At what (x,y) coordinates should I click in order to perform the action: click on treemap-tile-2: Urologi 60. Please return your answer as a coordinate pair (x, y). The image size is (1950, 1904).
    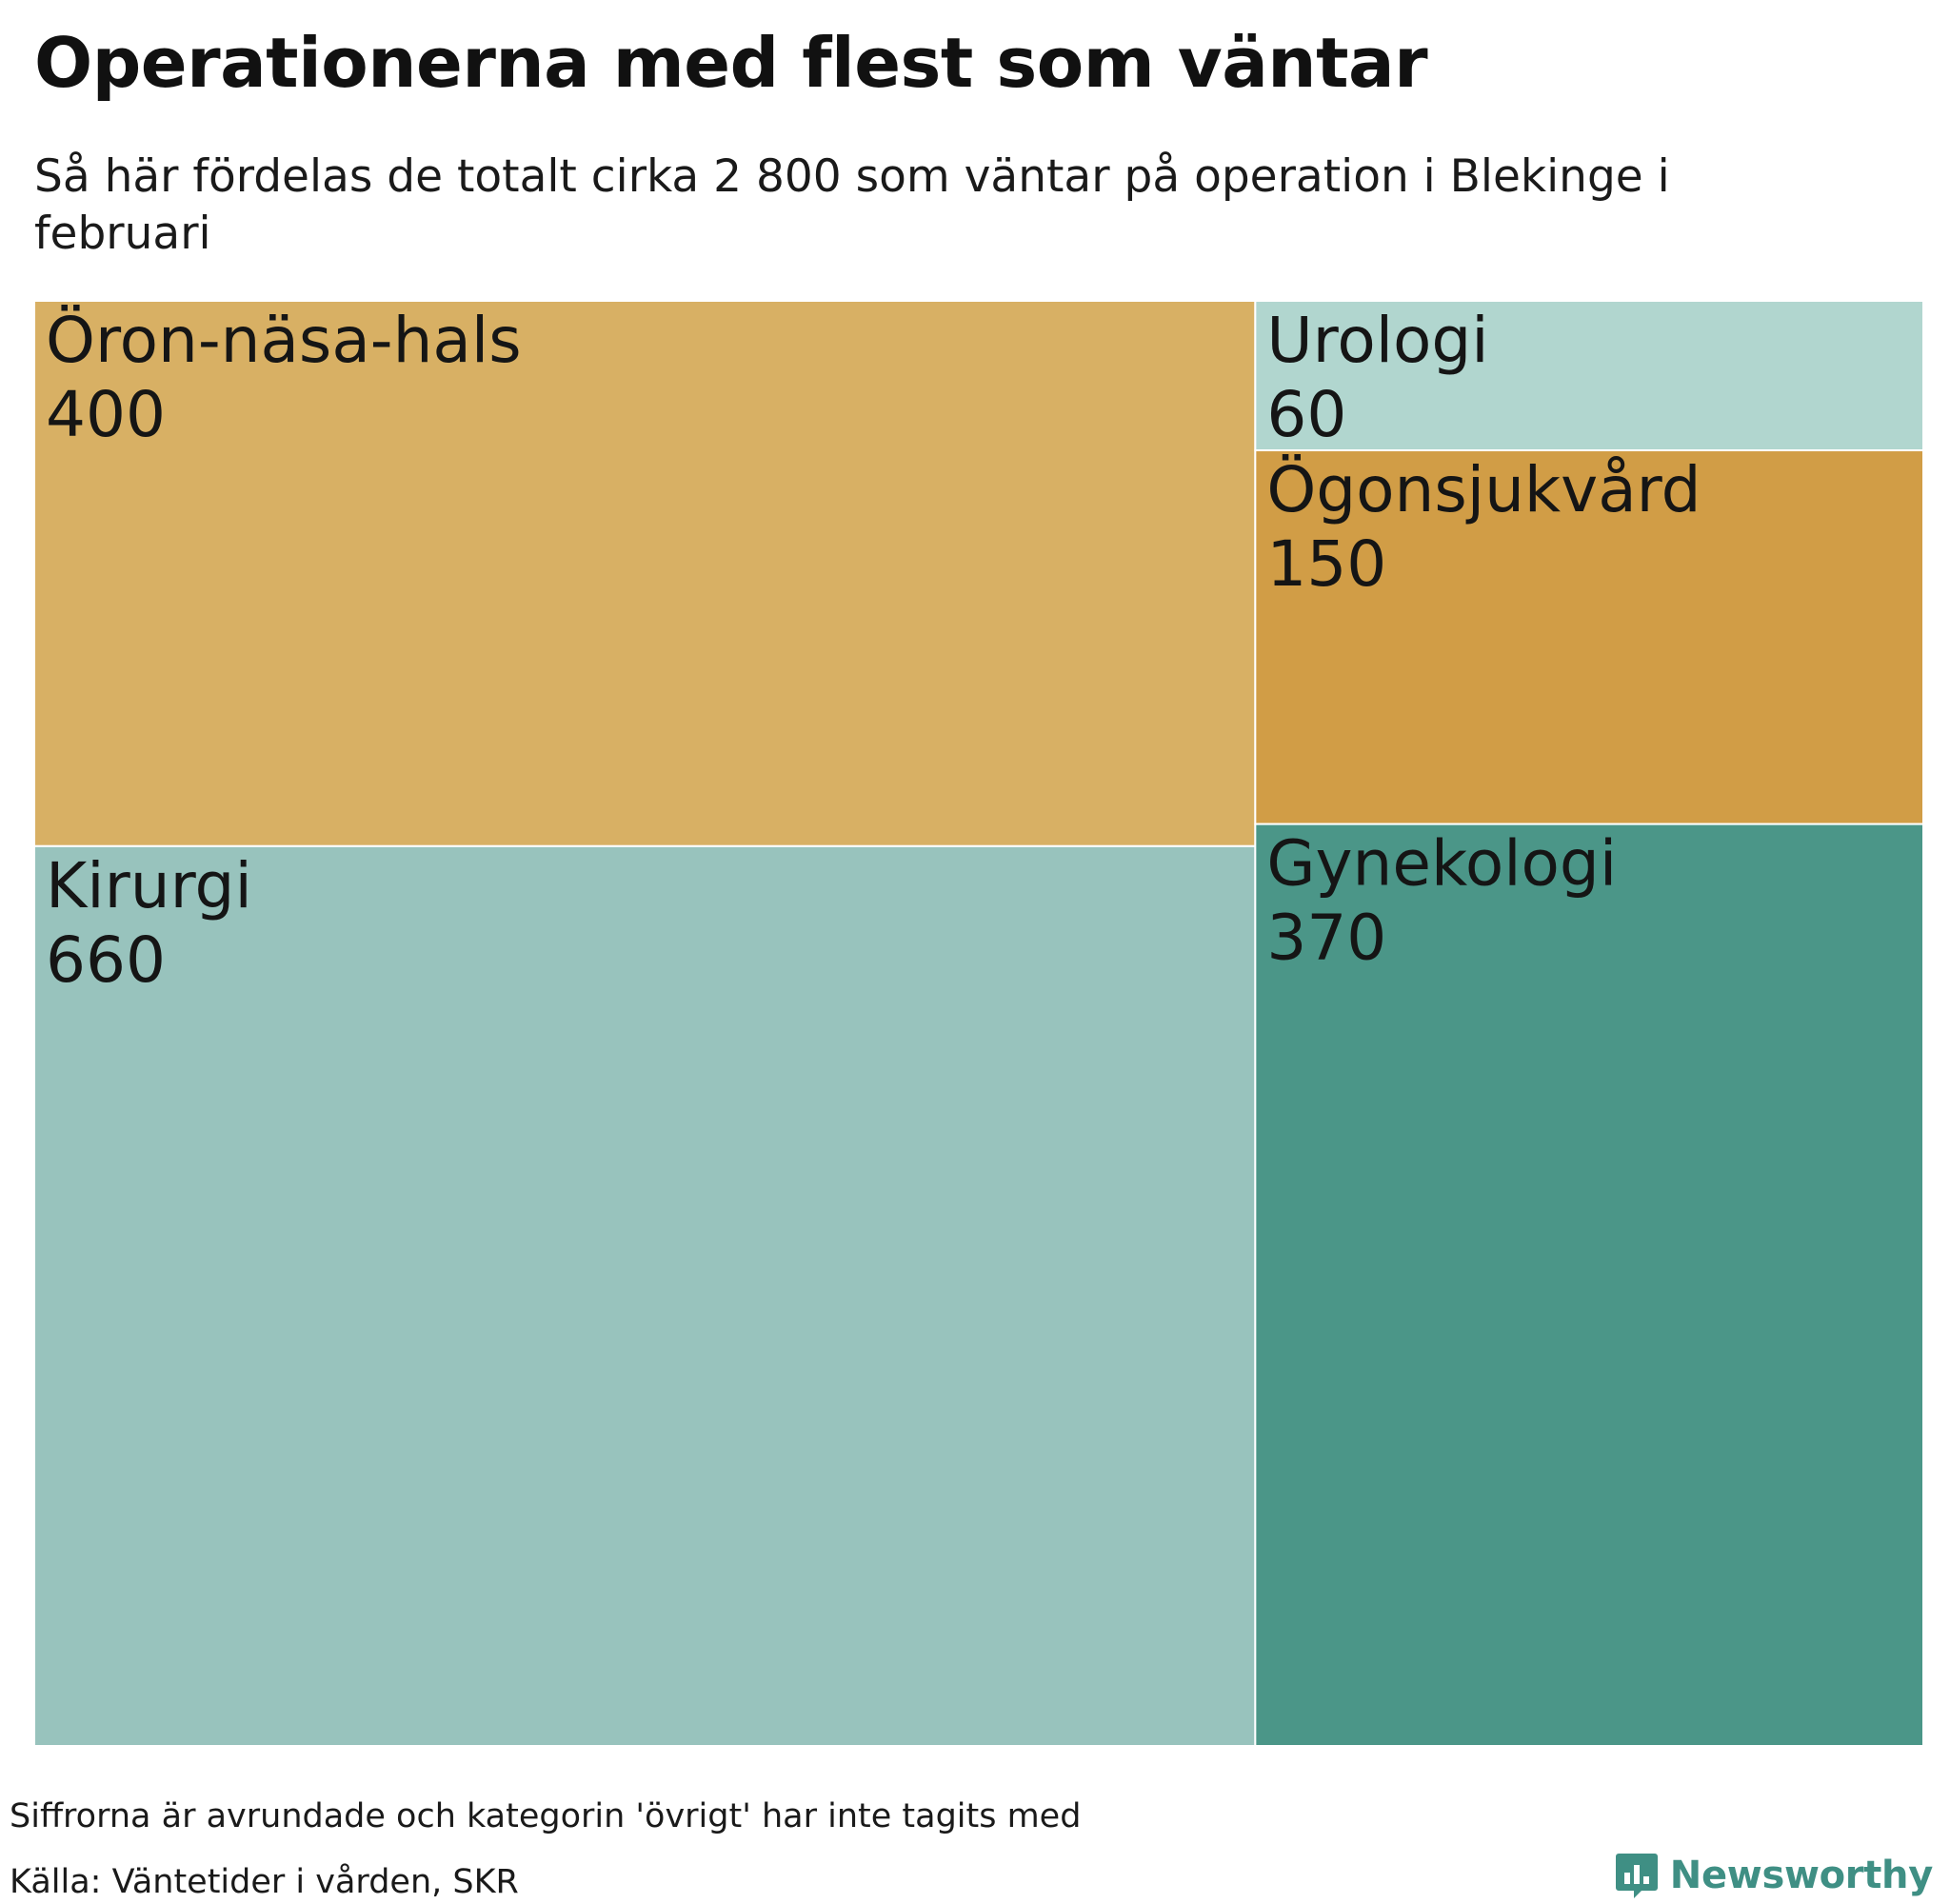
    Looking at the image, I should click on (1589, 376).